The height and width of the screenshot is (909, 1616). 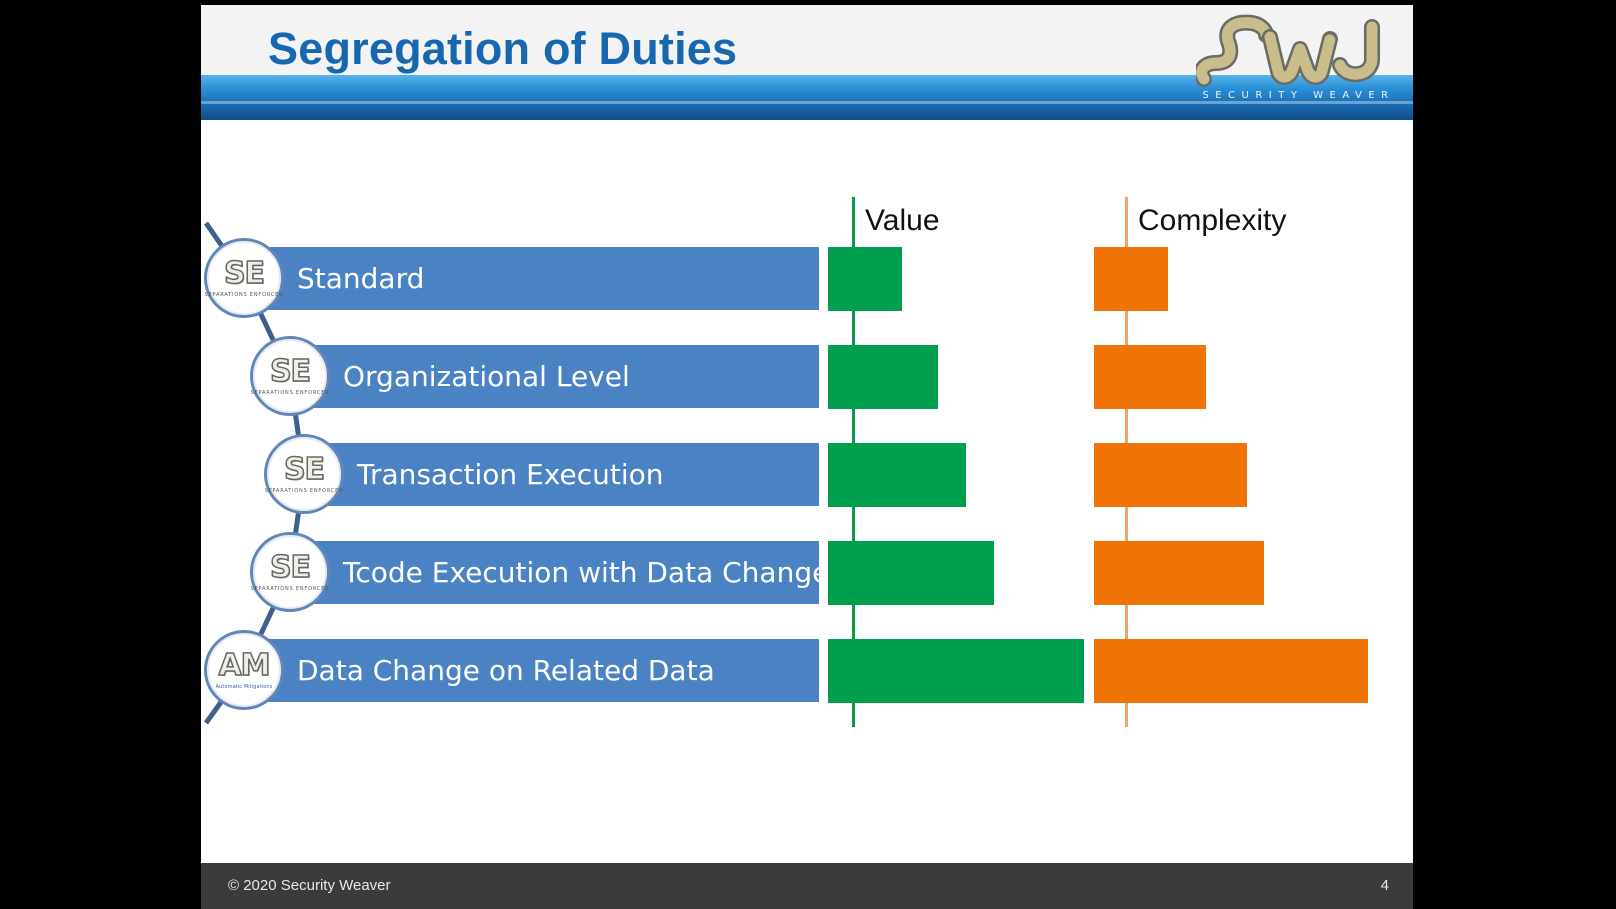 I want to click on level-label: Data Change on Related Data, so click(x=506, y=670).